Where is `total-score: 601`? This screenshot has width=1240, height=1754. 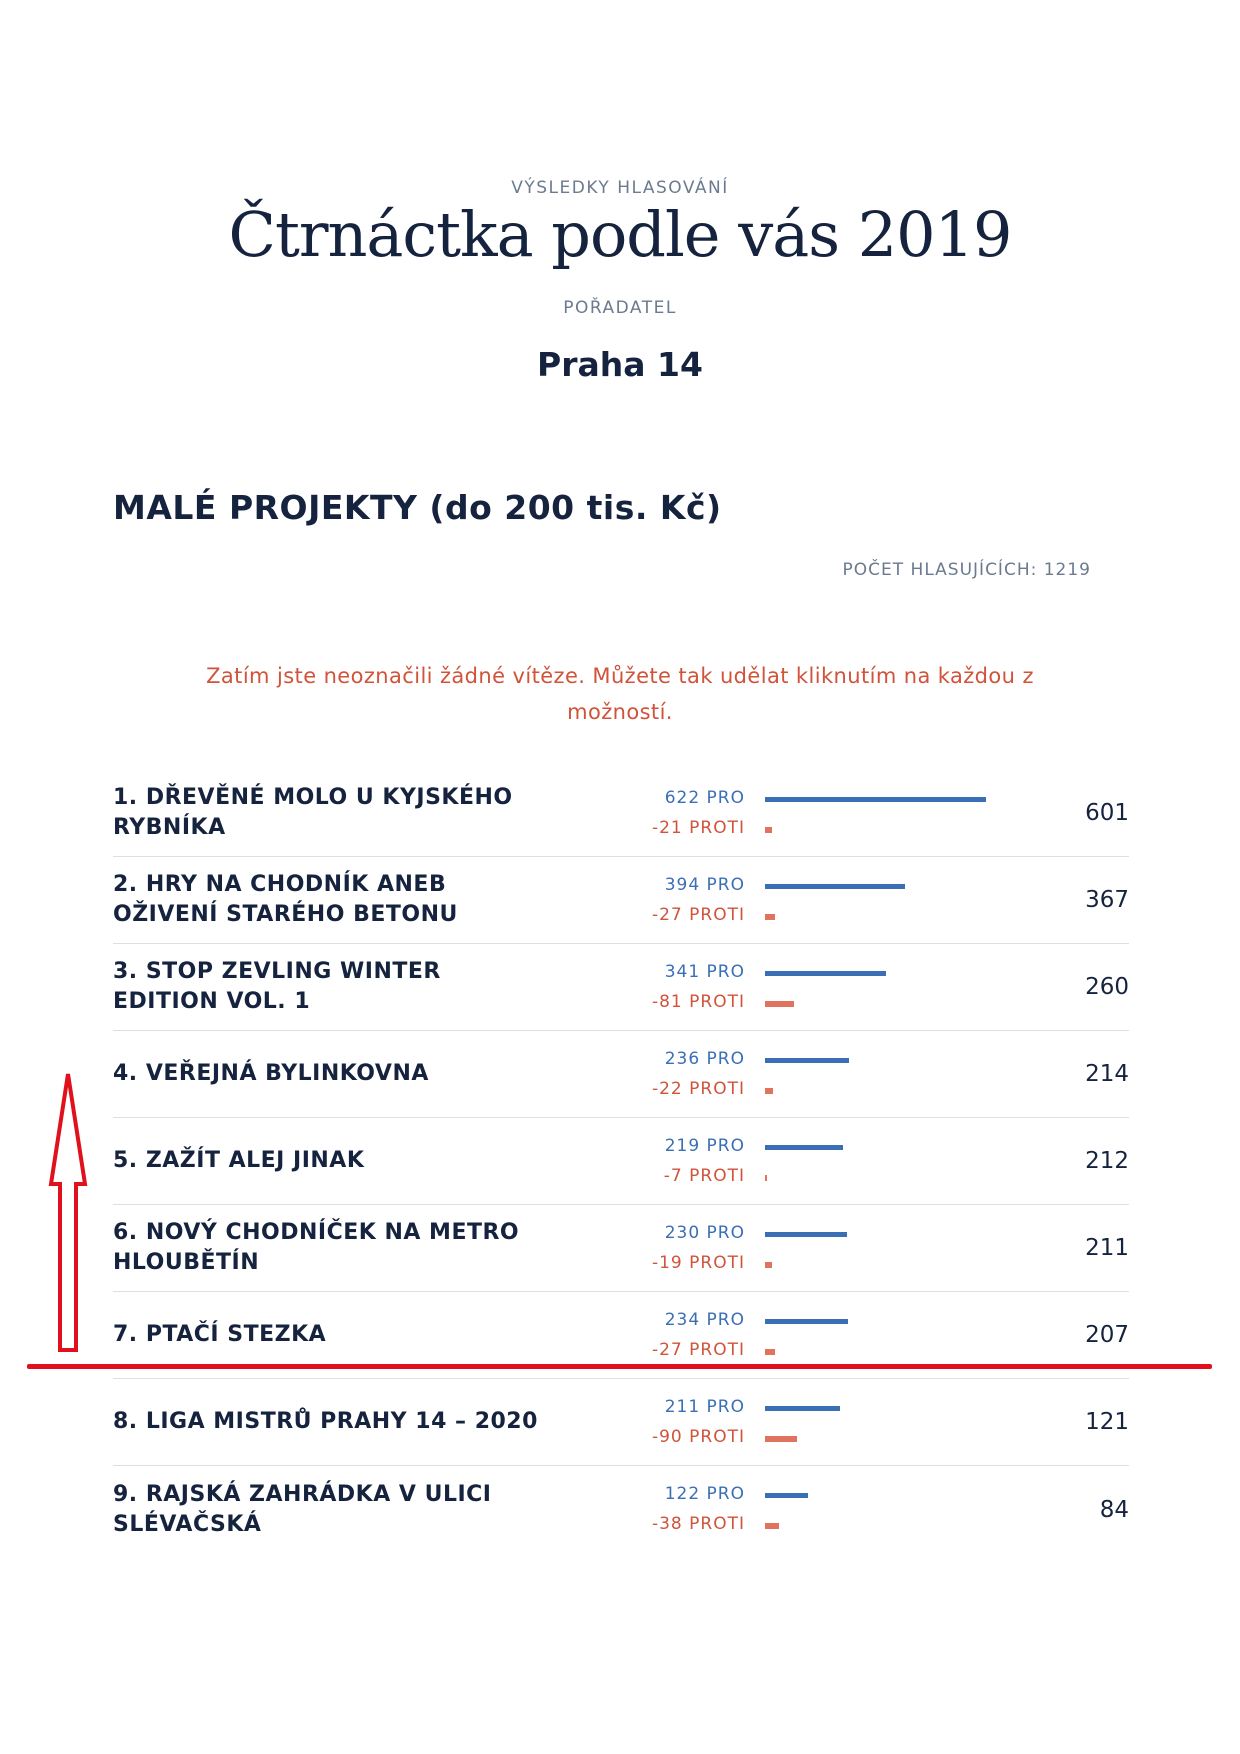 total-score: 601 is located at coordinates (1107, 813).